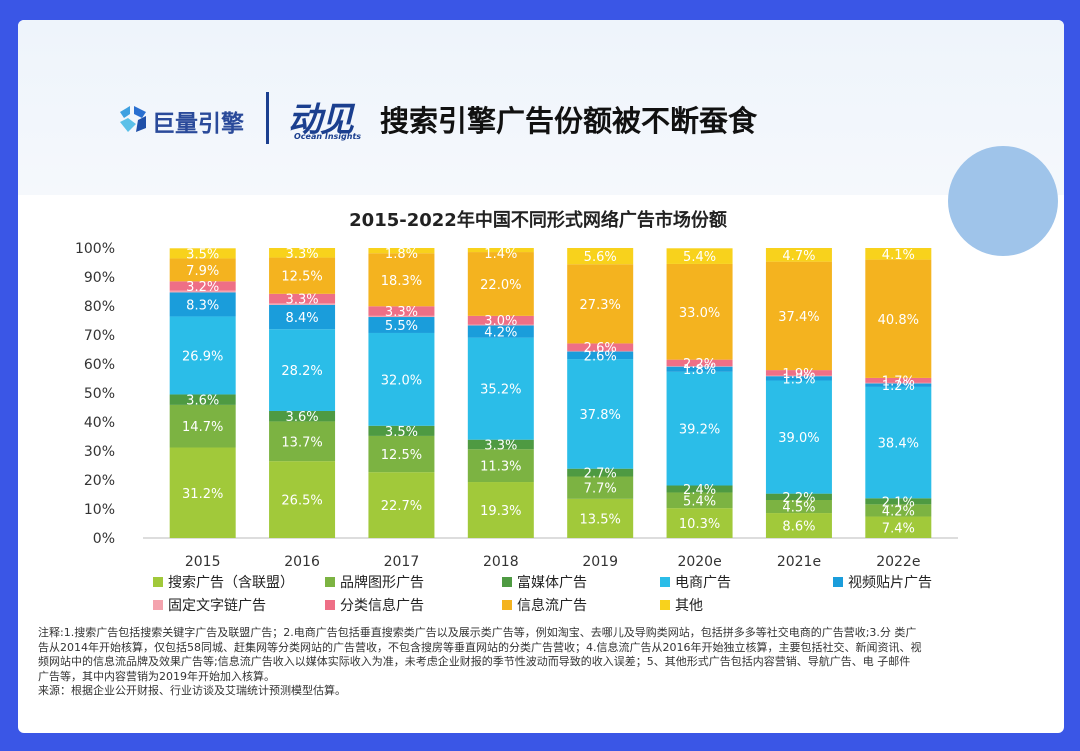 The height and width of the screenshot is (751, 1080). I want to click on x-tick-label: 2021e, so click(799, 562).